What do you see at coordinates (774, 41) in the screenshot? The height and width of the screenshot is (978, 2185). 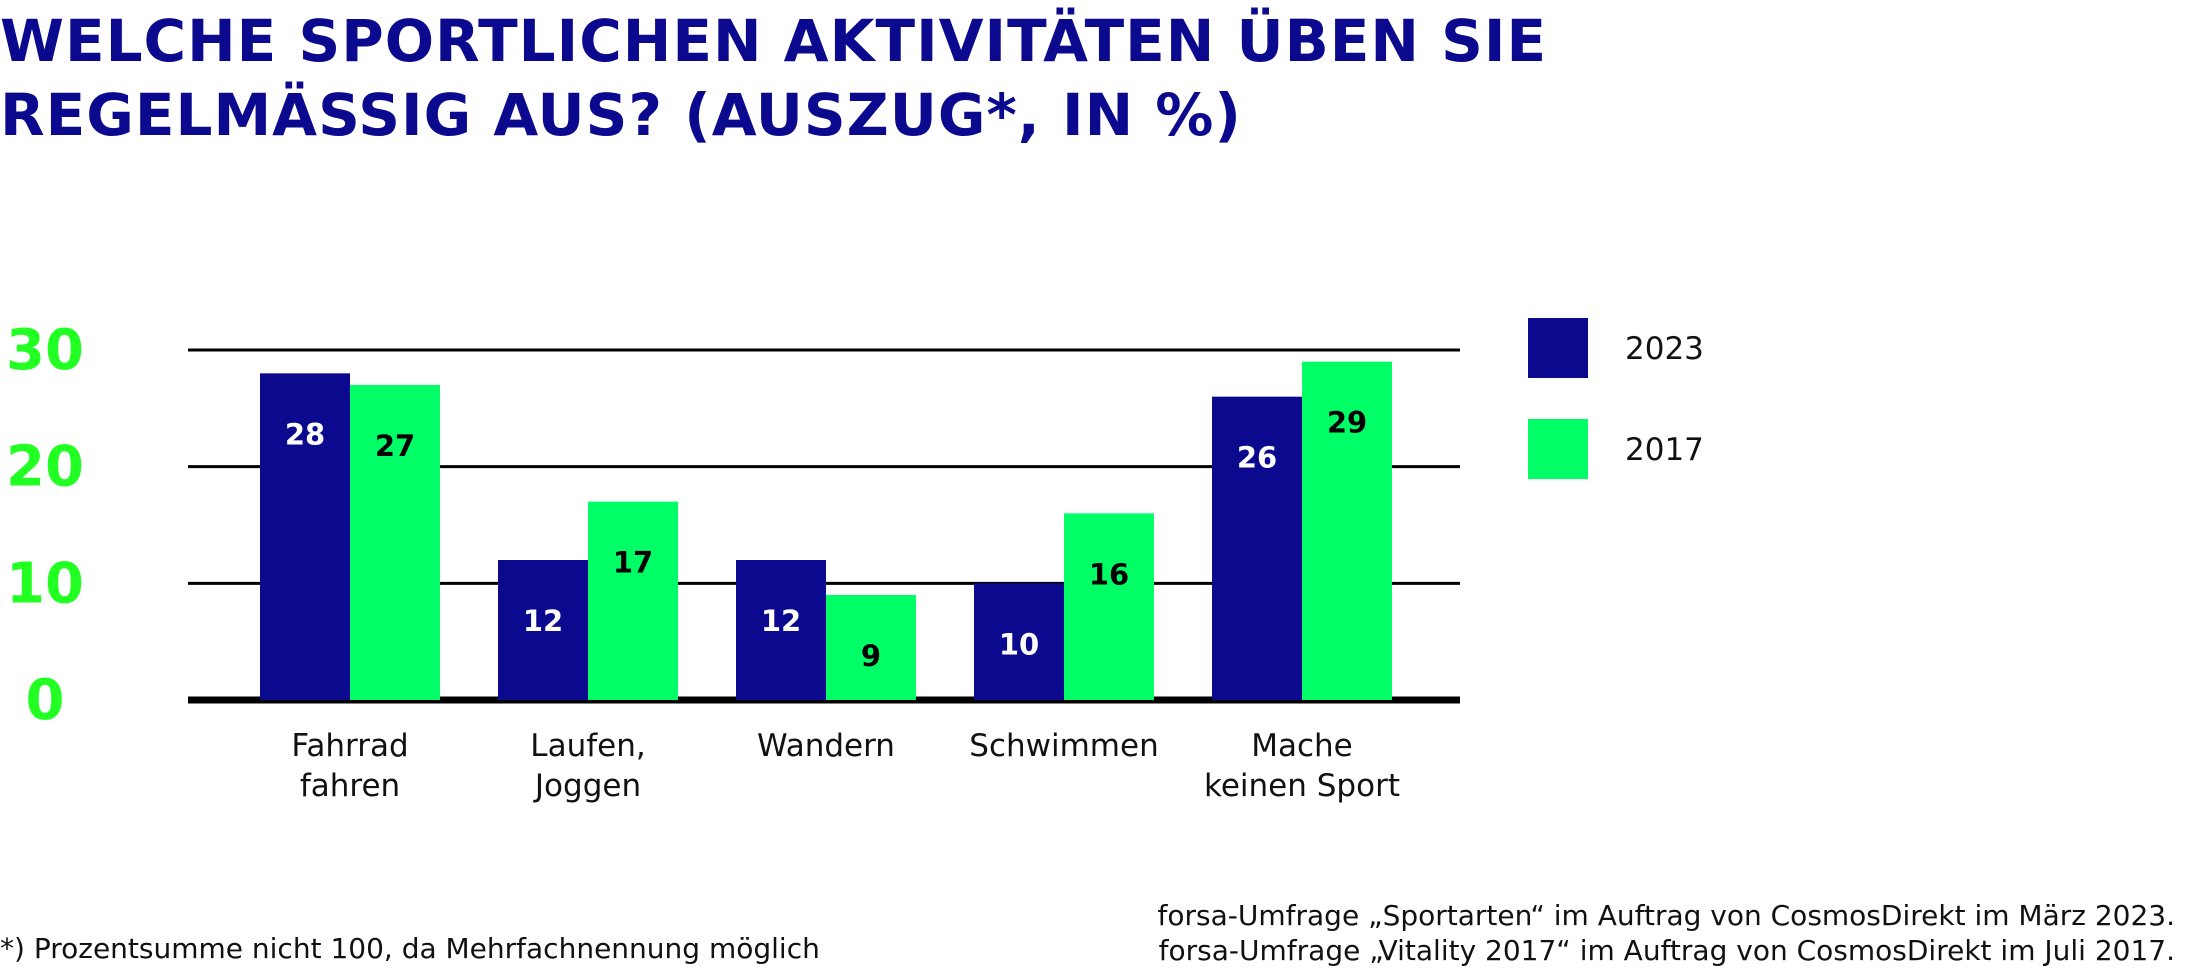 I see `chart-title-line-1: WELCHE SPORTLICHEN AKTIVITÄTEN ÜBEN SIE` at bounding box center [774, 41].